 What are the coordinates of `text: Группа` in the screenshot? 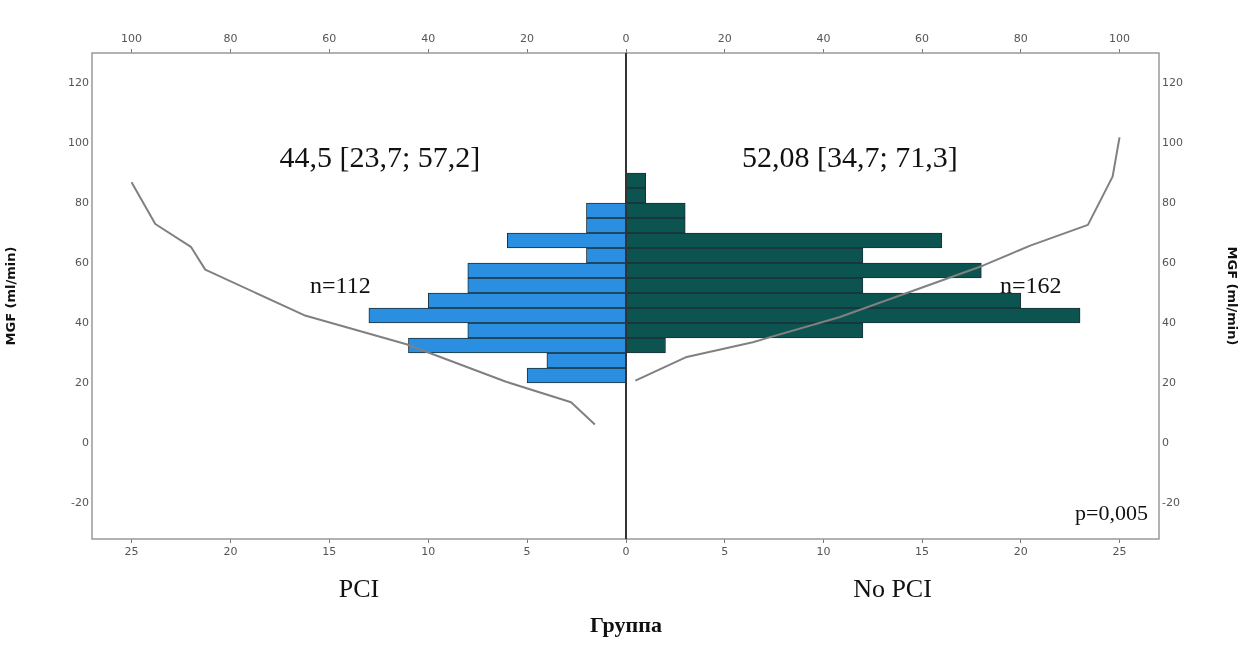 It's located at (626, 625).